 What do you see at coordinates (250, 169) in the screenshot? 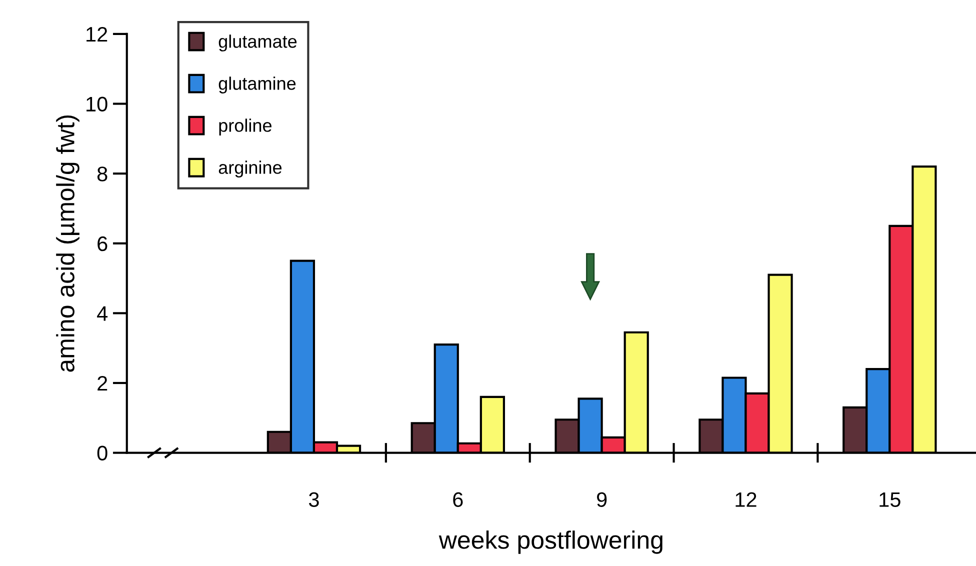
I see `legend-label: arginine` at bounding box center [250, 169].